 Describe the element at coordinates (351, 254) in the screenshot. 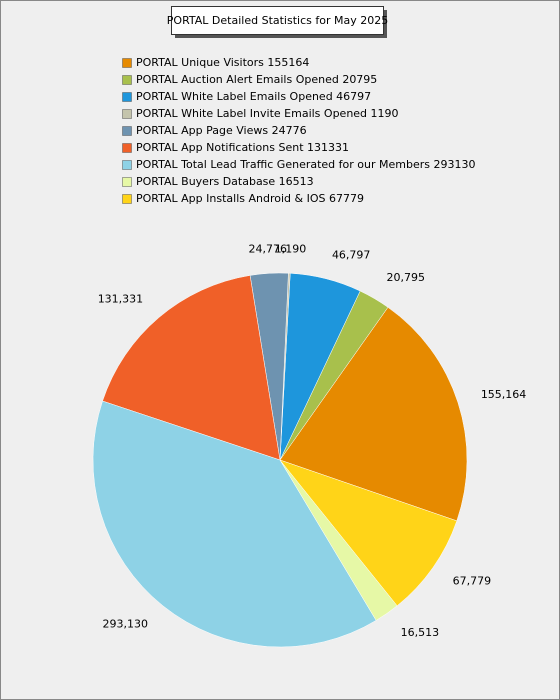

I see `slice-label: 46,797` at that location.